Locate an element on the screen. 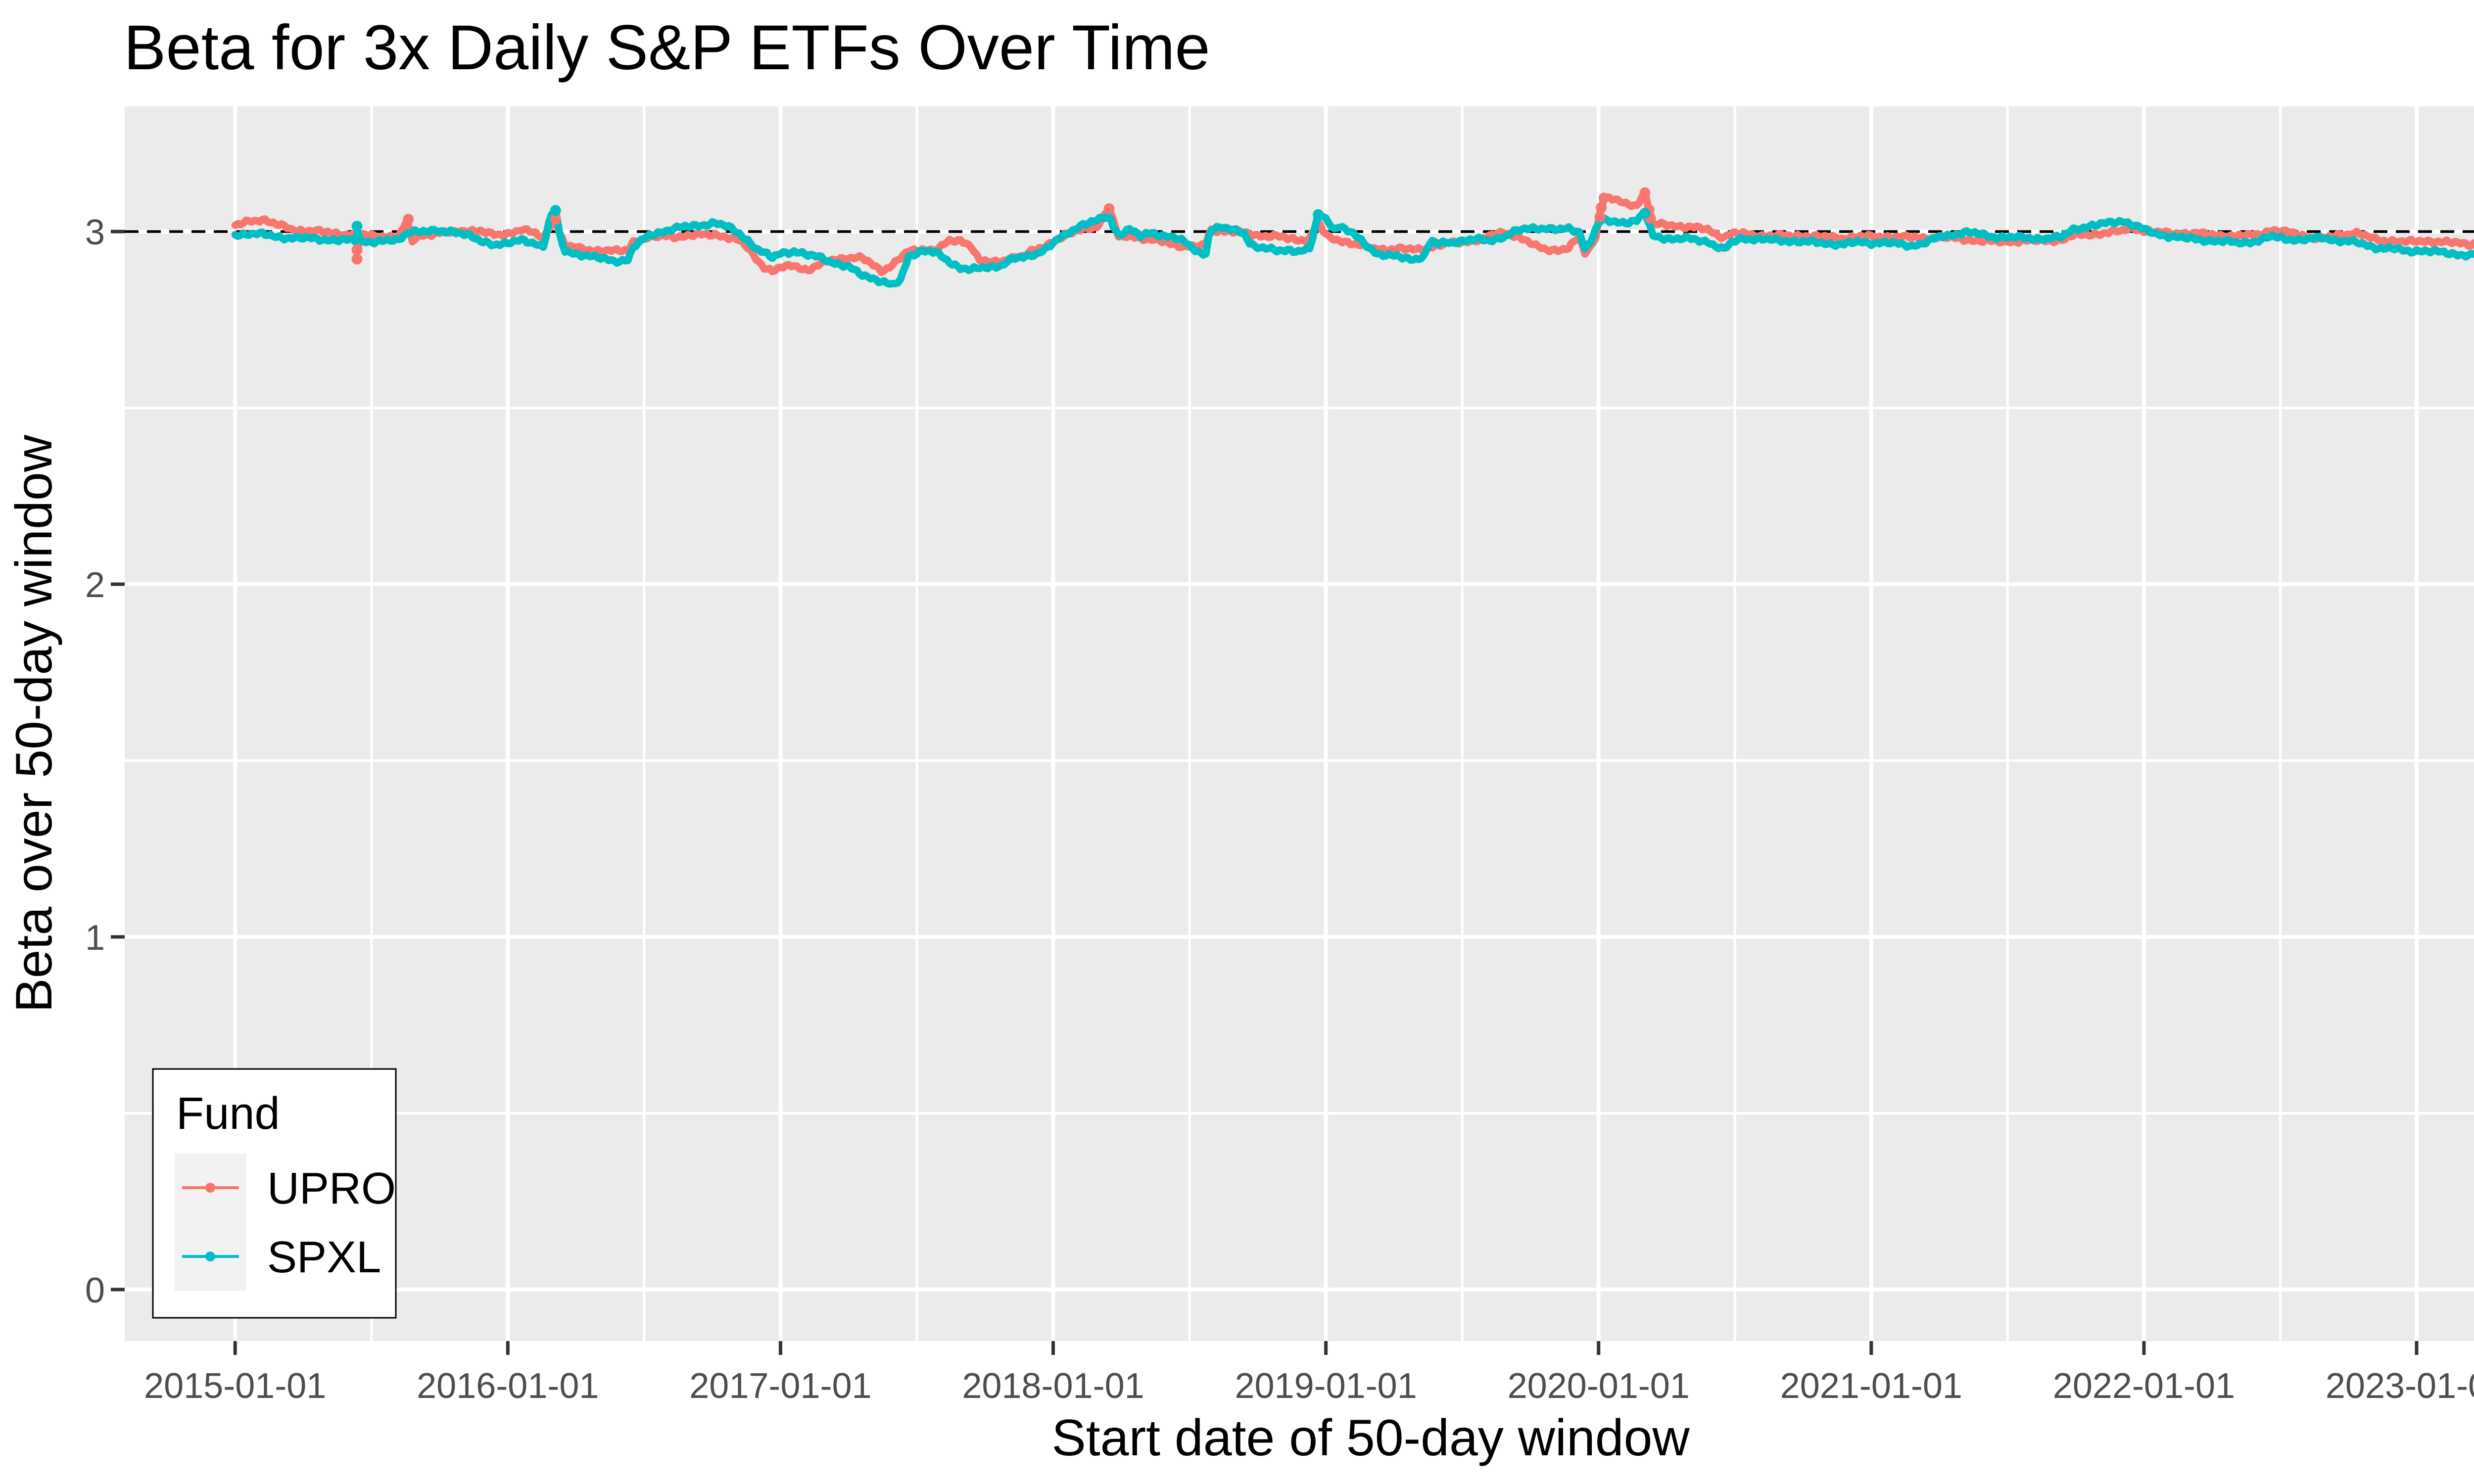  legend-title: Fund is located at coordinates (228, 1113).